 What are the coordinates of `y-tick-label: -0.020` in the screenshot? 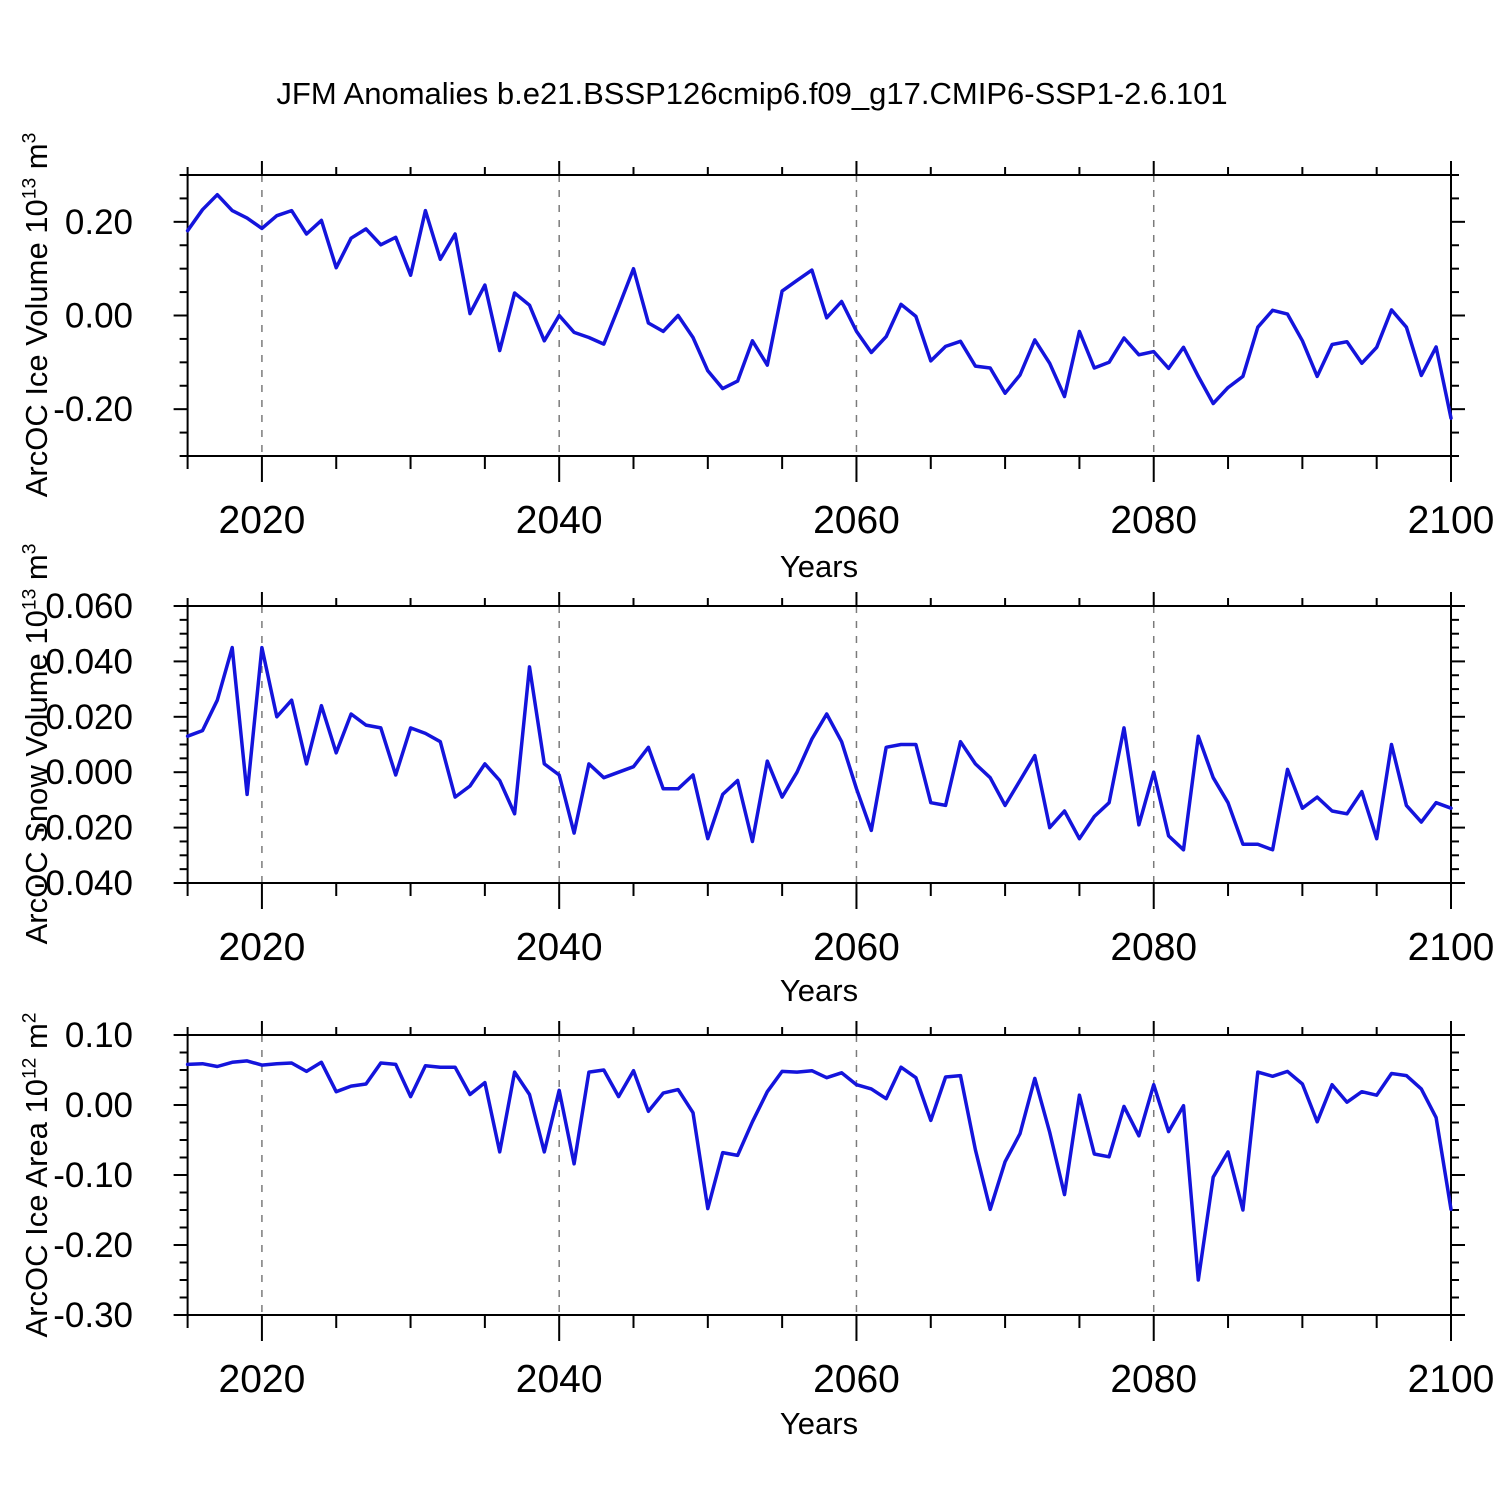 It's located at (83, 828).